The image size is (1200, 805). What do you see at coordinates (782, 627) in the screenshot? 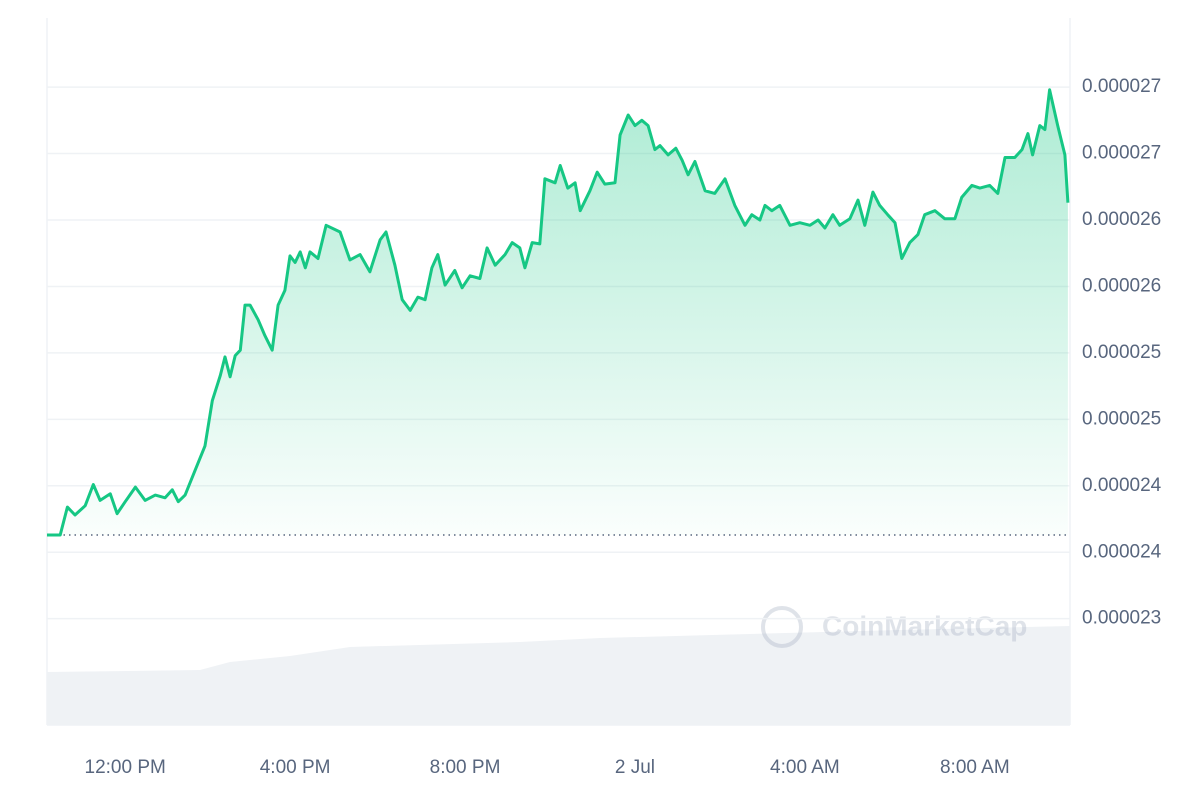
I see `watermark-logo` at bounding box center [782, 627].